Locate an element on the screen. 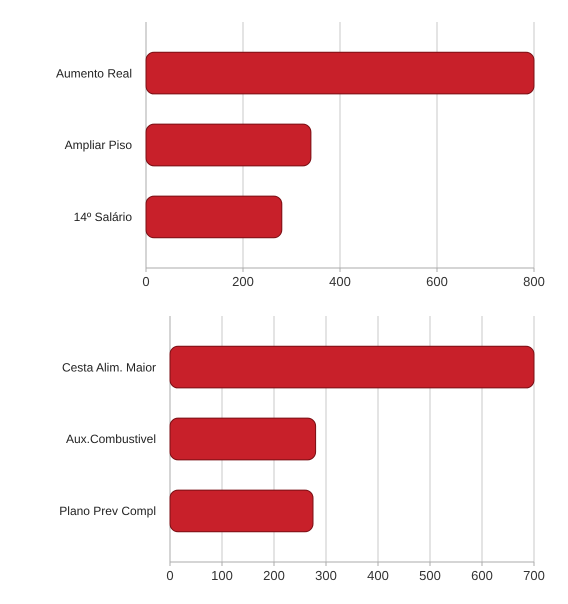 This screenshot has height=604, width=568. x-tick-label: 800 is located at coordinates (534, 281).